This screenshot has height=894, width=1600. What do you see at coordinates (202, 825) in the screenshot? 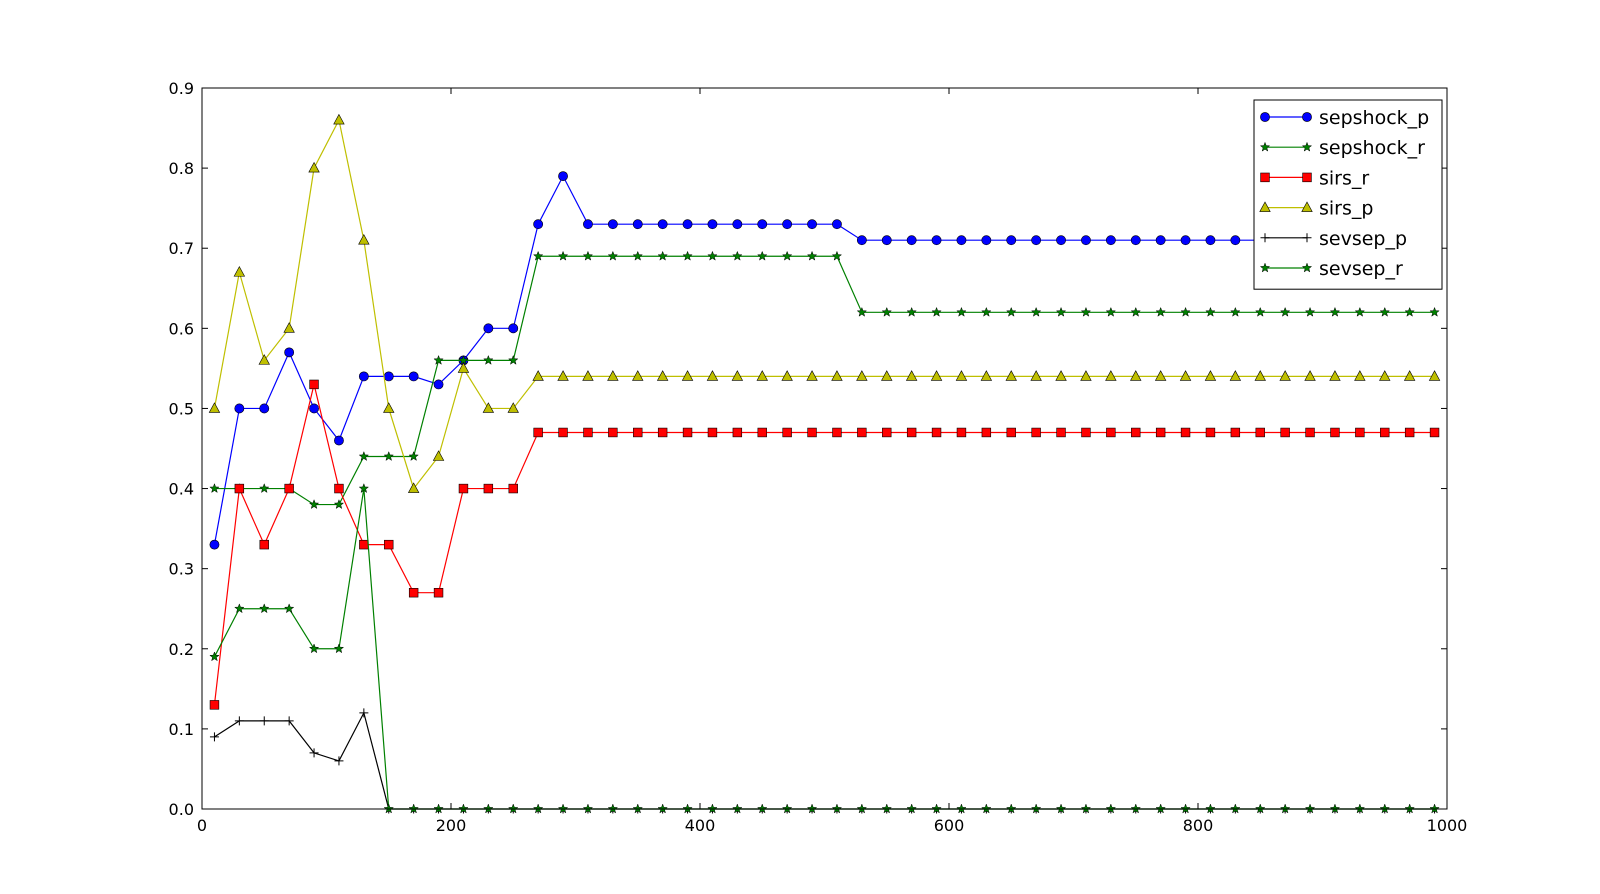
I see `x-tick-label: 0` at bounding box center [202, 825].